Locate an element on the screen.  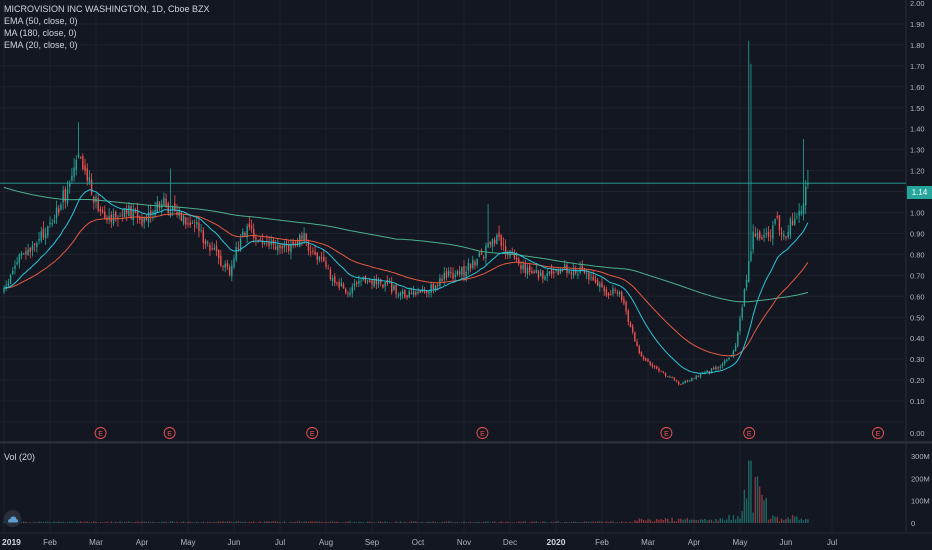
price-tick-label: 1.90 is located at coordinates (917, 24).